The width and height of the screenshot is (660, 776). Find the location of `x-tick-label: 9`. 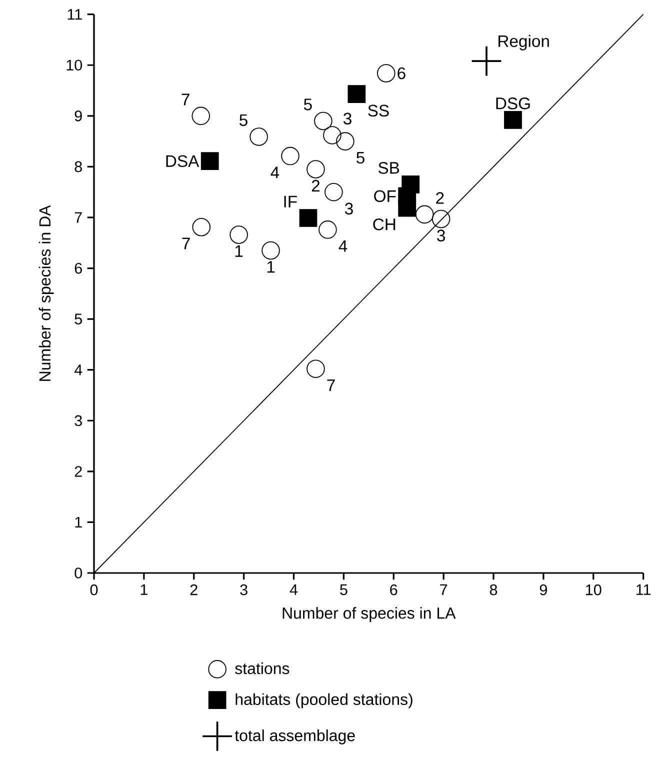

x-tick-label: 9 is located at coordinates (543, 590).